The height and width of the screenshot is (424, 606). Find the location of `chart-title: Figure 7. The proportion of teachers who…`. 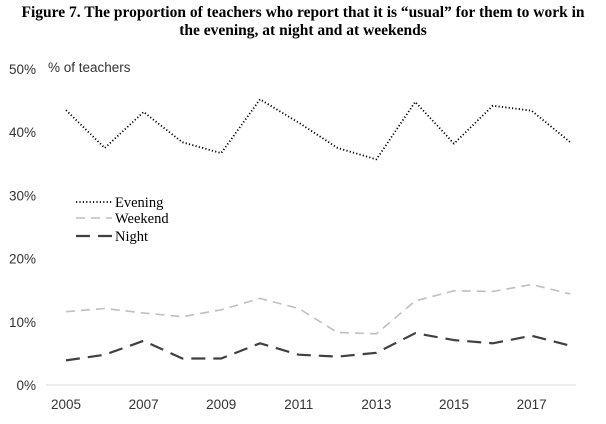

chart-title: Figure 7. The proportion of teachers who… is located at coordinates (303, 22).